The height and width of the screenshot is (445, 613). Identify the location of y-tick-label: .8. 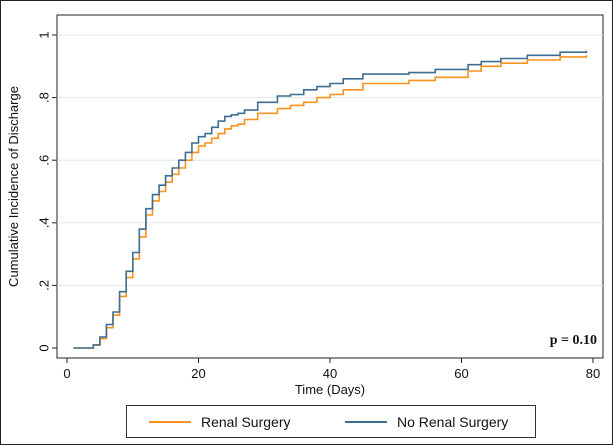
(43, 97).